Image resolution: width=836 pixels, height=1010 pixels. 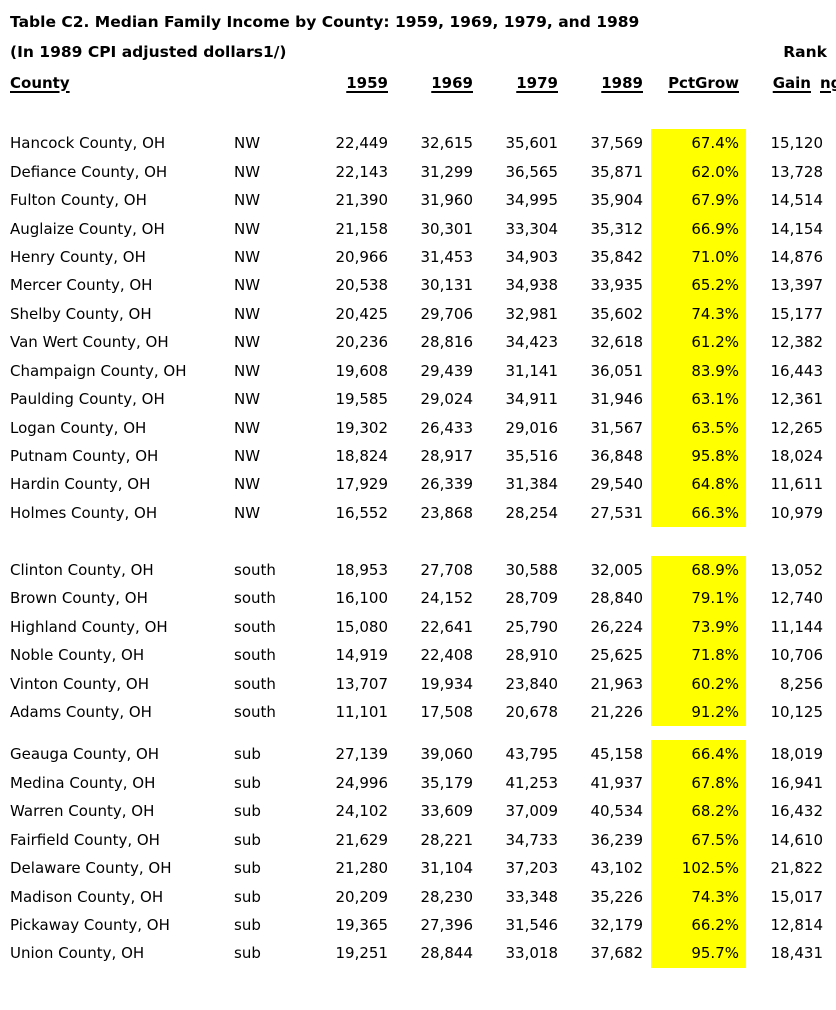 I want to click on county-cell: Madison County, OH, so click(x=87, y=896).